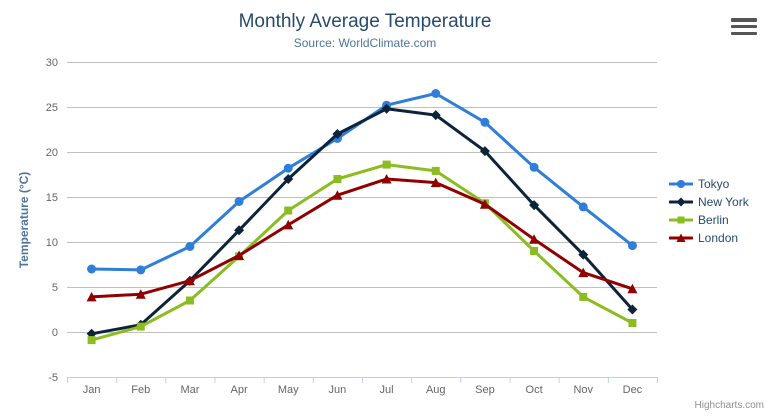 This screenshot has height=416, width=769. I want to click on x-axis-tick-label: Mar, so click(189, 390).